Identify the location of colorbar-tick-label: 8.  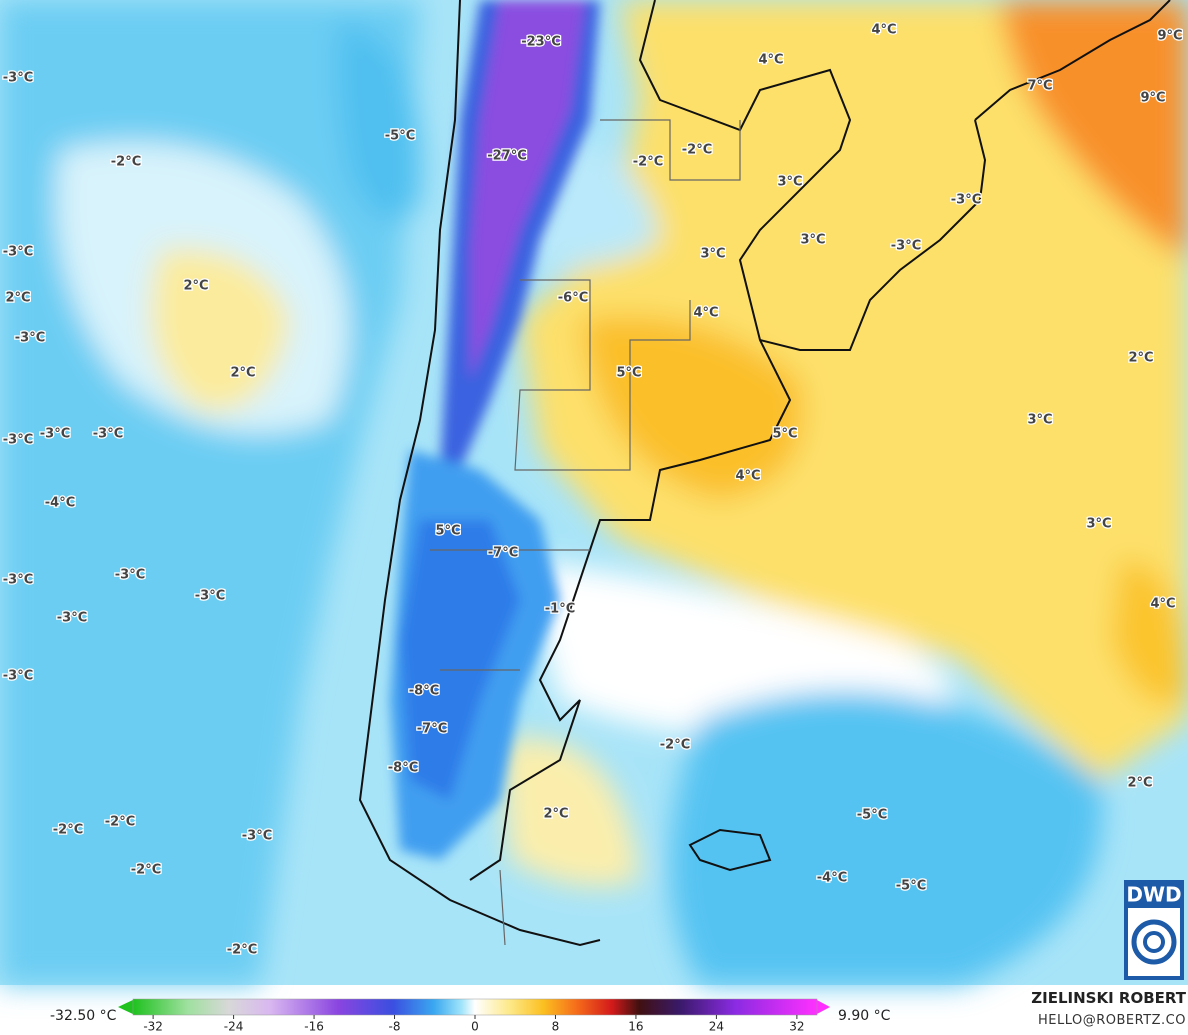
(556, 1027).